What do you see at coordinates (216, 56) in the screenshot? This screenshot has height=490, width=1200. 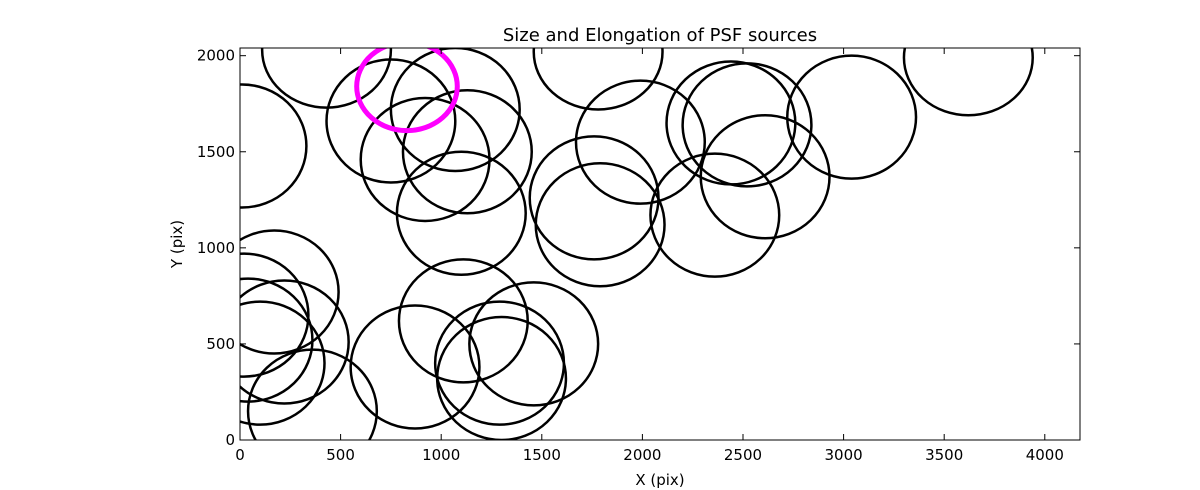 I see `y-tick-label: 2000` at bounding box center [216, 56].